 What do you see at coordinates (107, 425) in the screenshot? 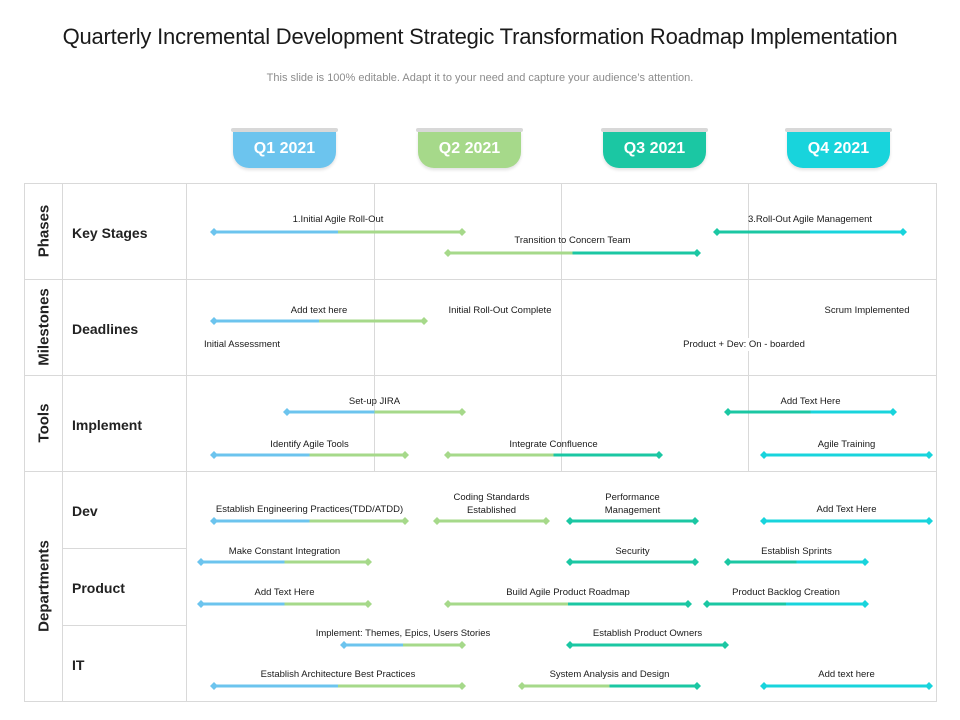
I see `row-label-implement: Implement` at bounding box center [107, 425].